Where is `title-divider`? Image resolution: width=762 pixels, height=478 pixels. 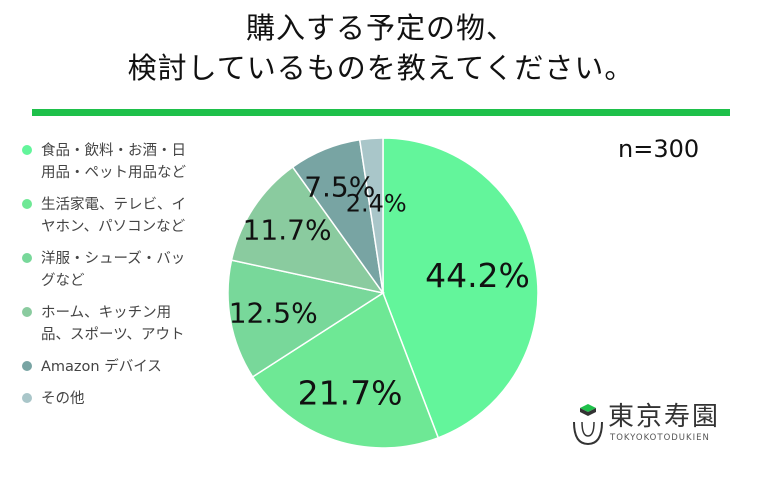
title-divider is located at coordinates (381, 112).